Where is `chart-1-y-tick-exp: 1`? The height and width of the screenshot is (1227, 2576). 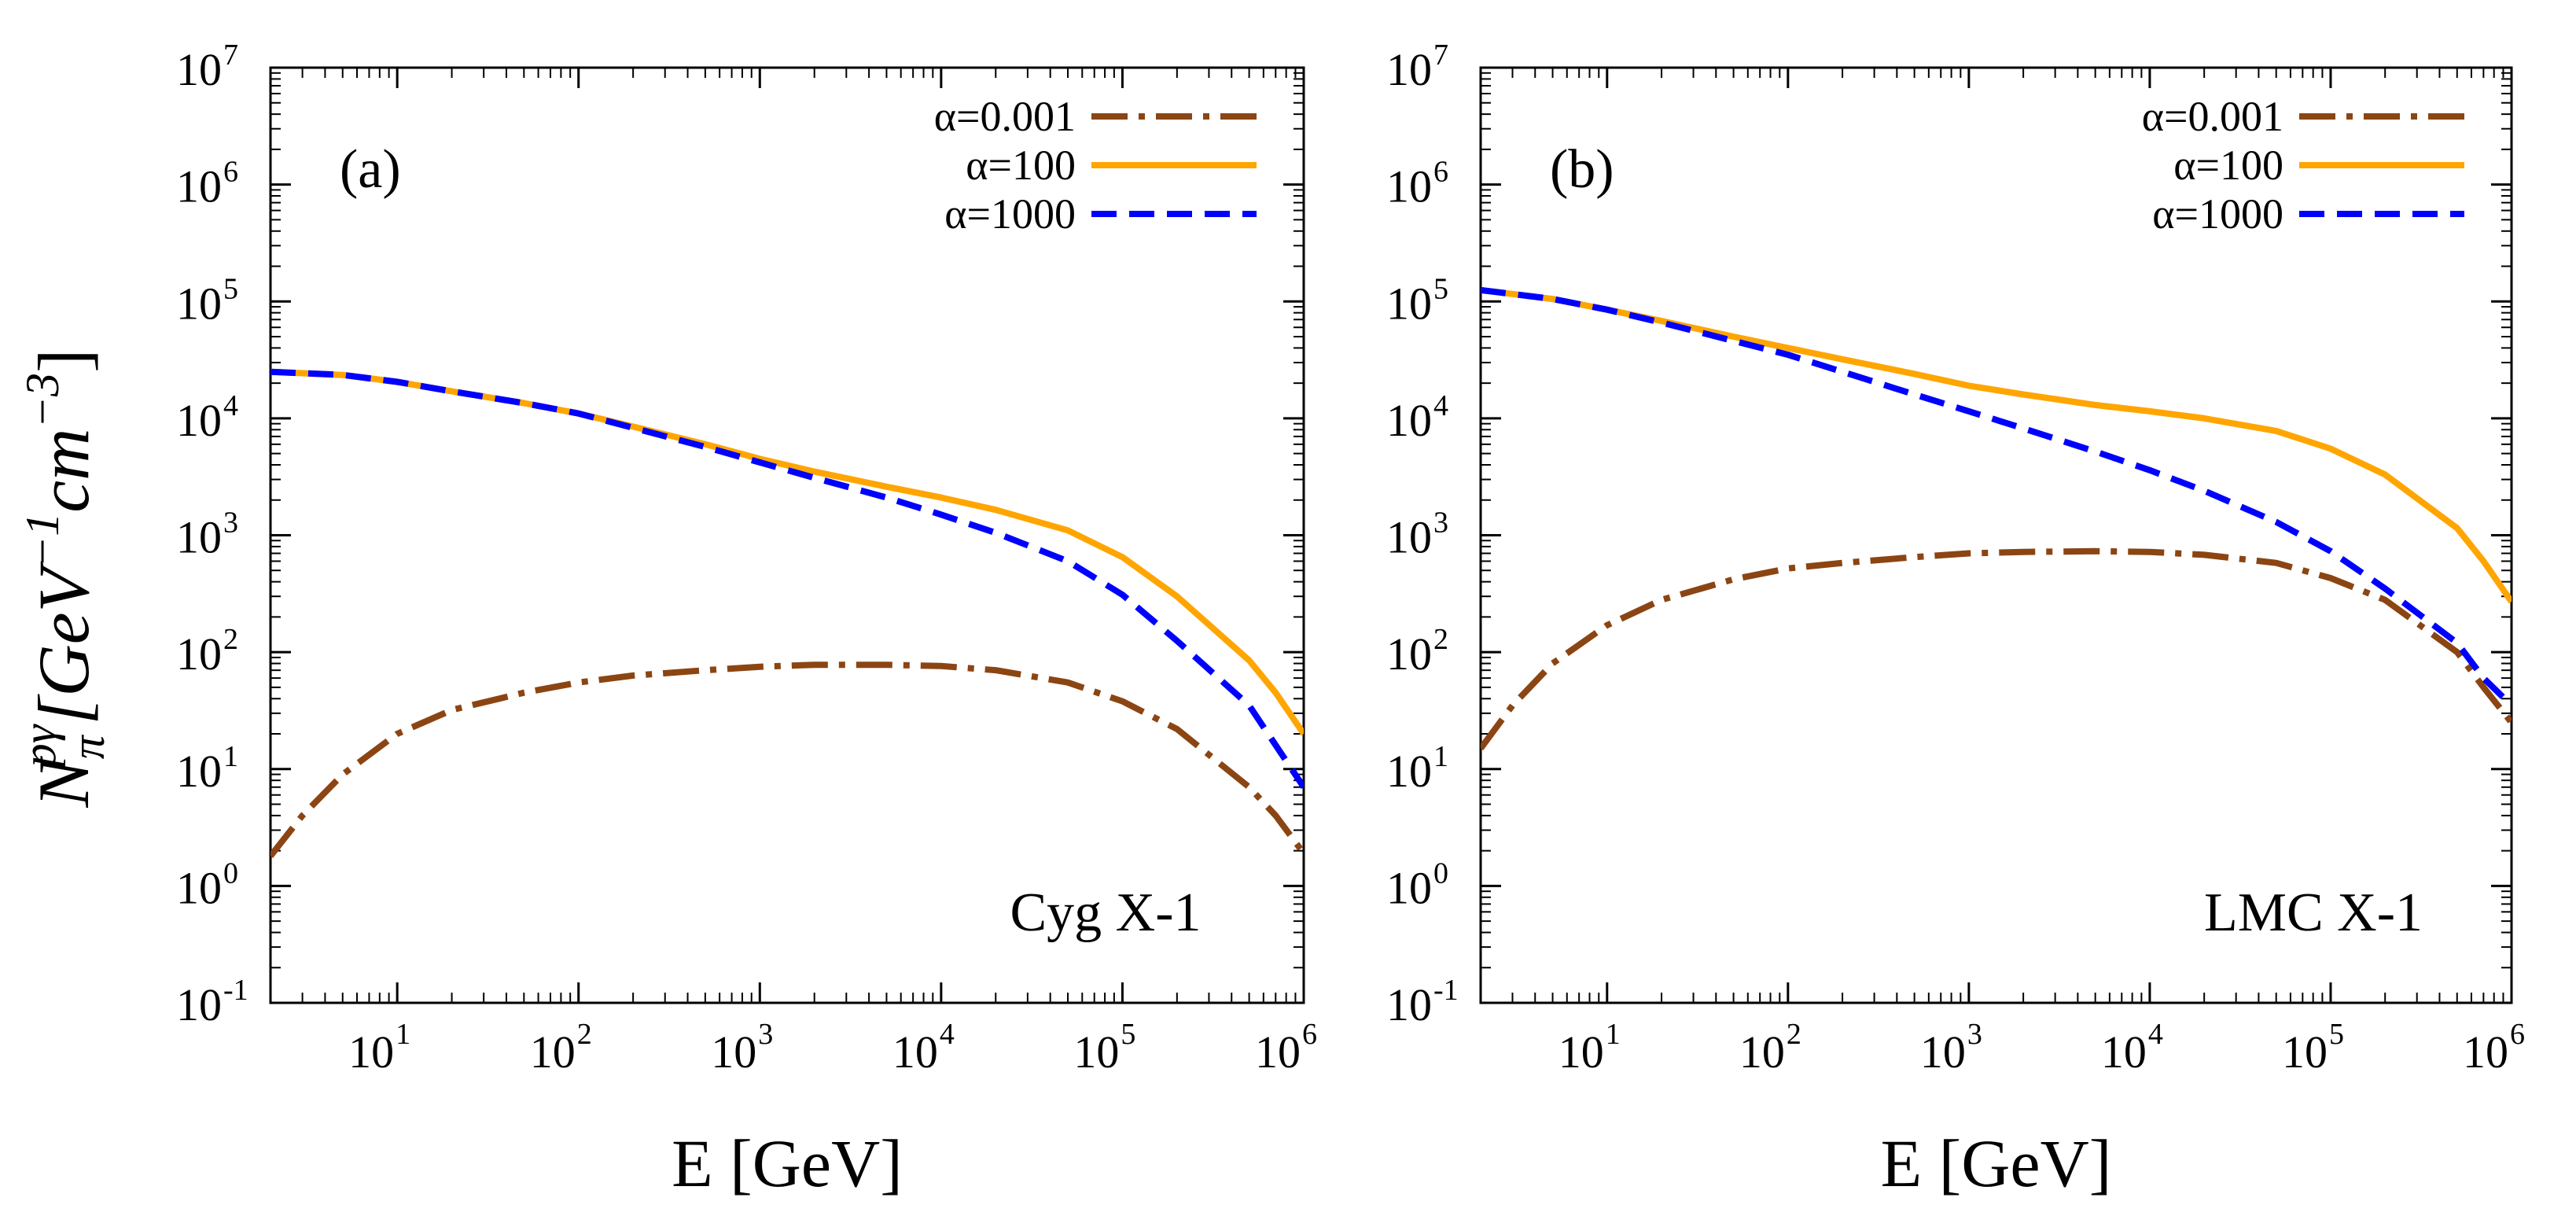
chart-1-y-tick-exp: 1 is located at coordinates (1440, 756).